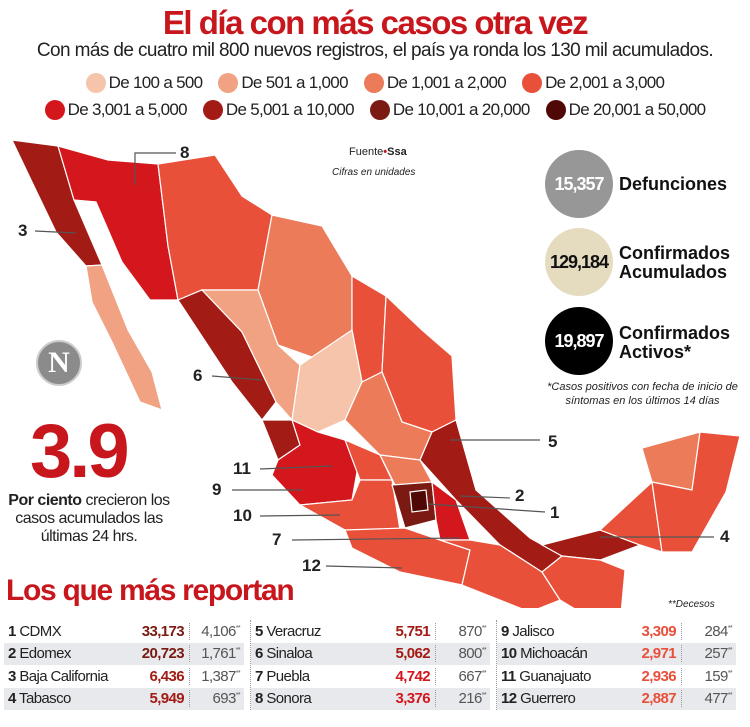 The width and height of the screenshot is (750, 727). Describe the element at coordinates (161, 676) in the screenshot. I see `cases-value: 6,436` at that location.